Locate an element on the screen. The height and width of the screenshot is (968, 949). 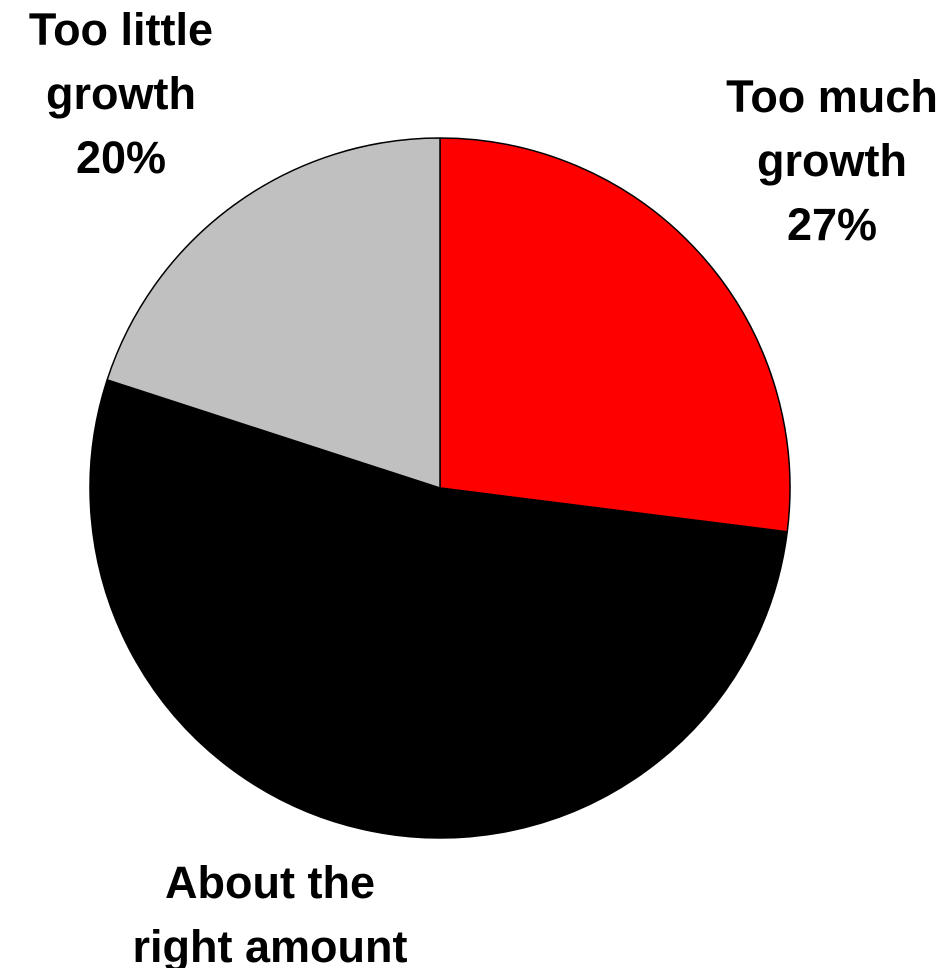
slice-label: Too much growth 27% is located at coordinates (832, 160).